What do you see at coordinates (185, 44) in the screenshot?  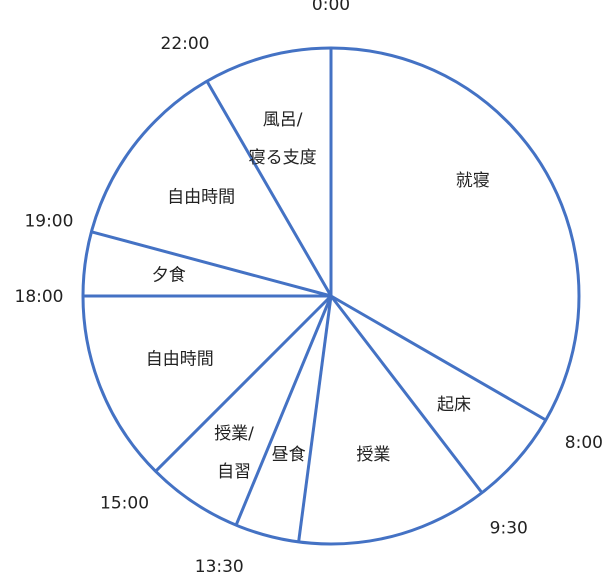 I see `time-label-2200: 22:00` at bounding box center [185, 44].